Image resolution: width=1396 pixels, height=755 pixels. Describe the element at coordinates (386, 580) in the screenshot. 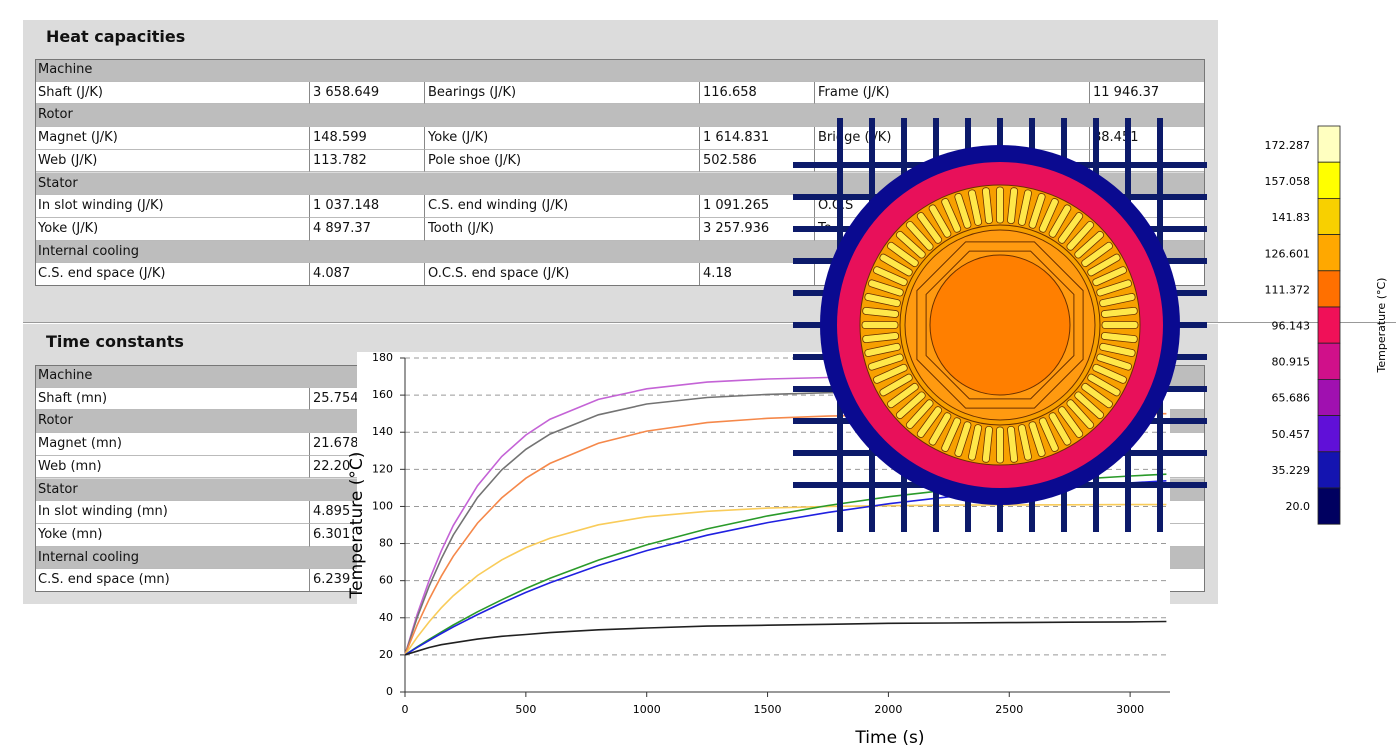

I see `y-tick-label: 60` at that location.